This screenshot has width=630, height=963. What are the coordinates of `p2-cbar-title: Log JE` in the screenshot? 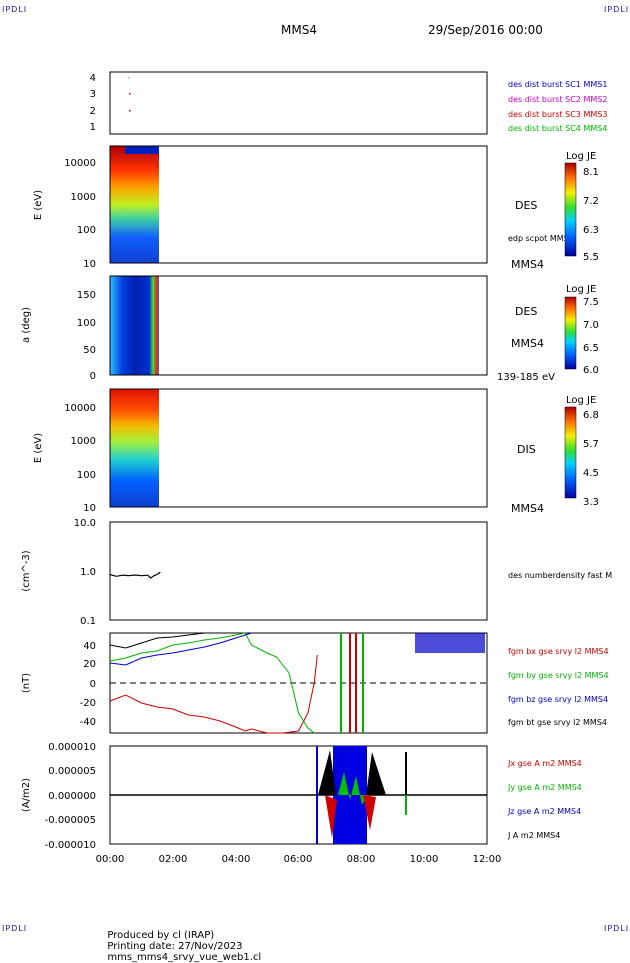 It's located at (581, 156).